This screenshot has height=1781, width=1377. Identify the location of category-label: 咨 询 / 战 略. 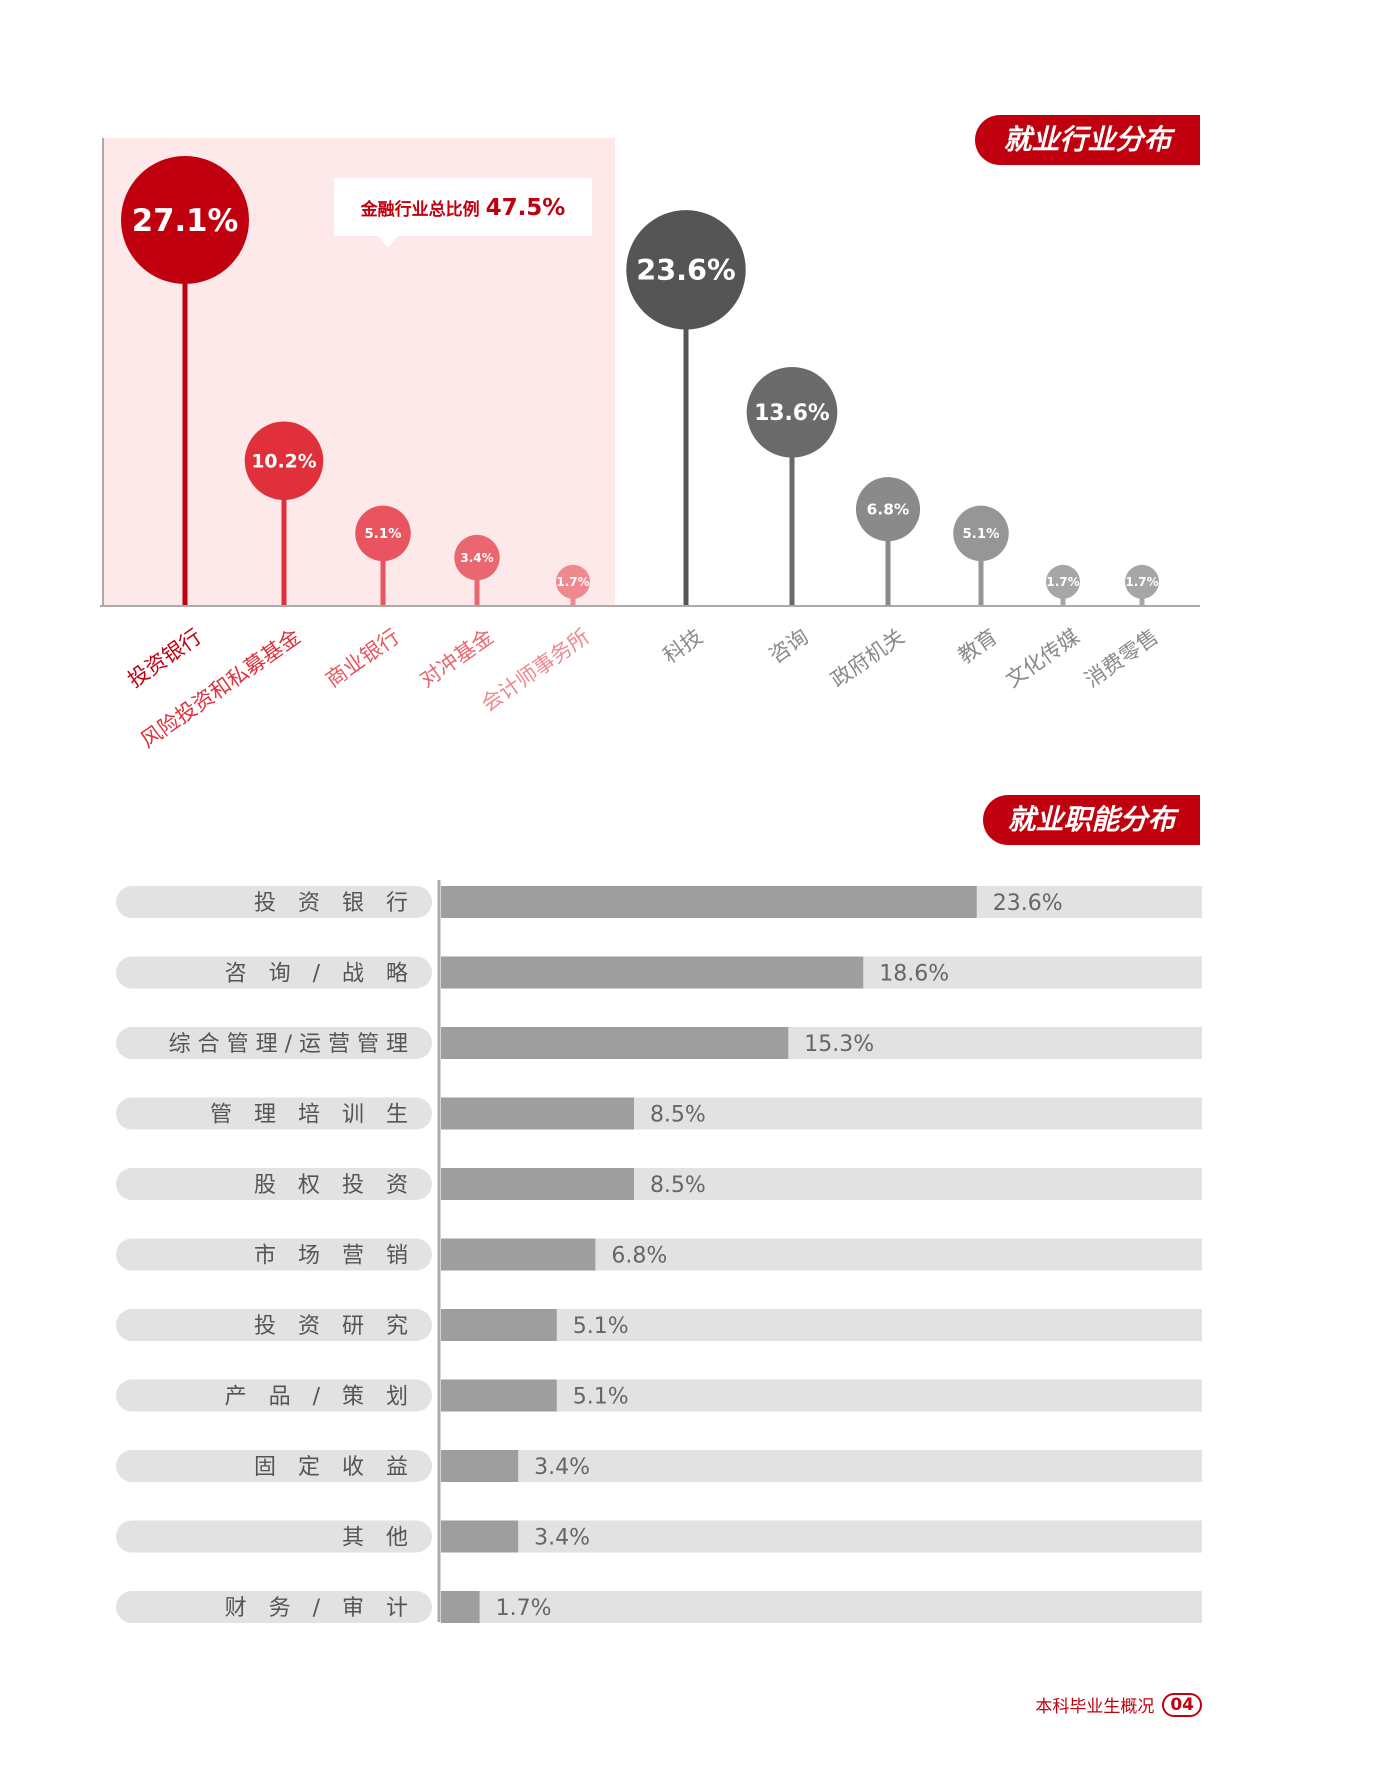
(316, 974).